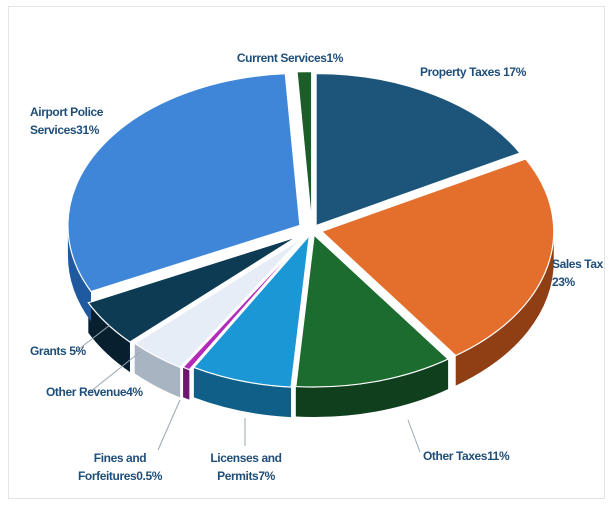 The width and height of the screenshot is (613, 505). What do you see at coordinates (186, 383) in the screenshot?
I see `pie-slice-side-fines-and-forfeitures` at bounding box center [186, 383].